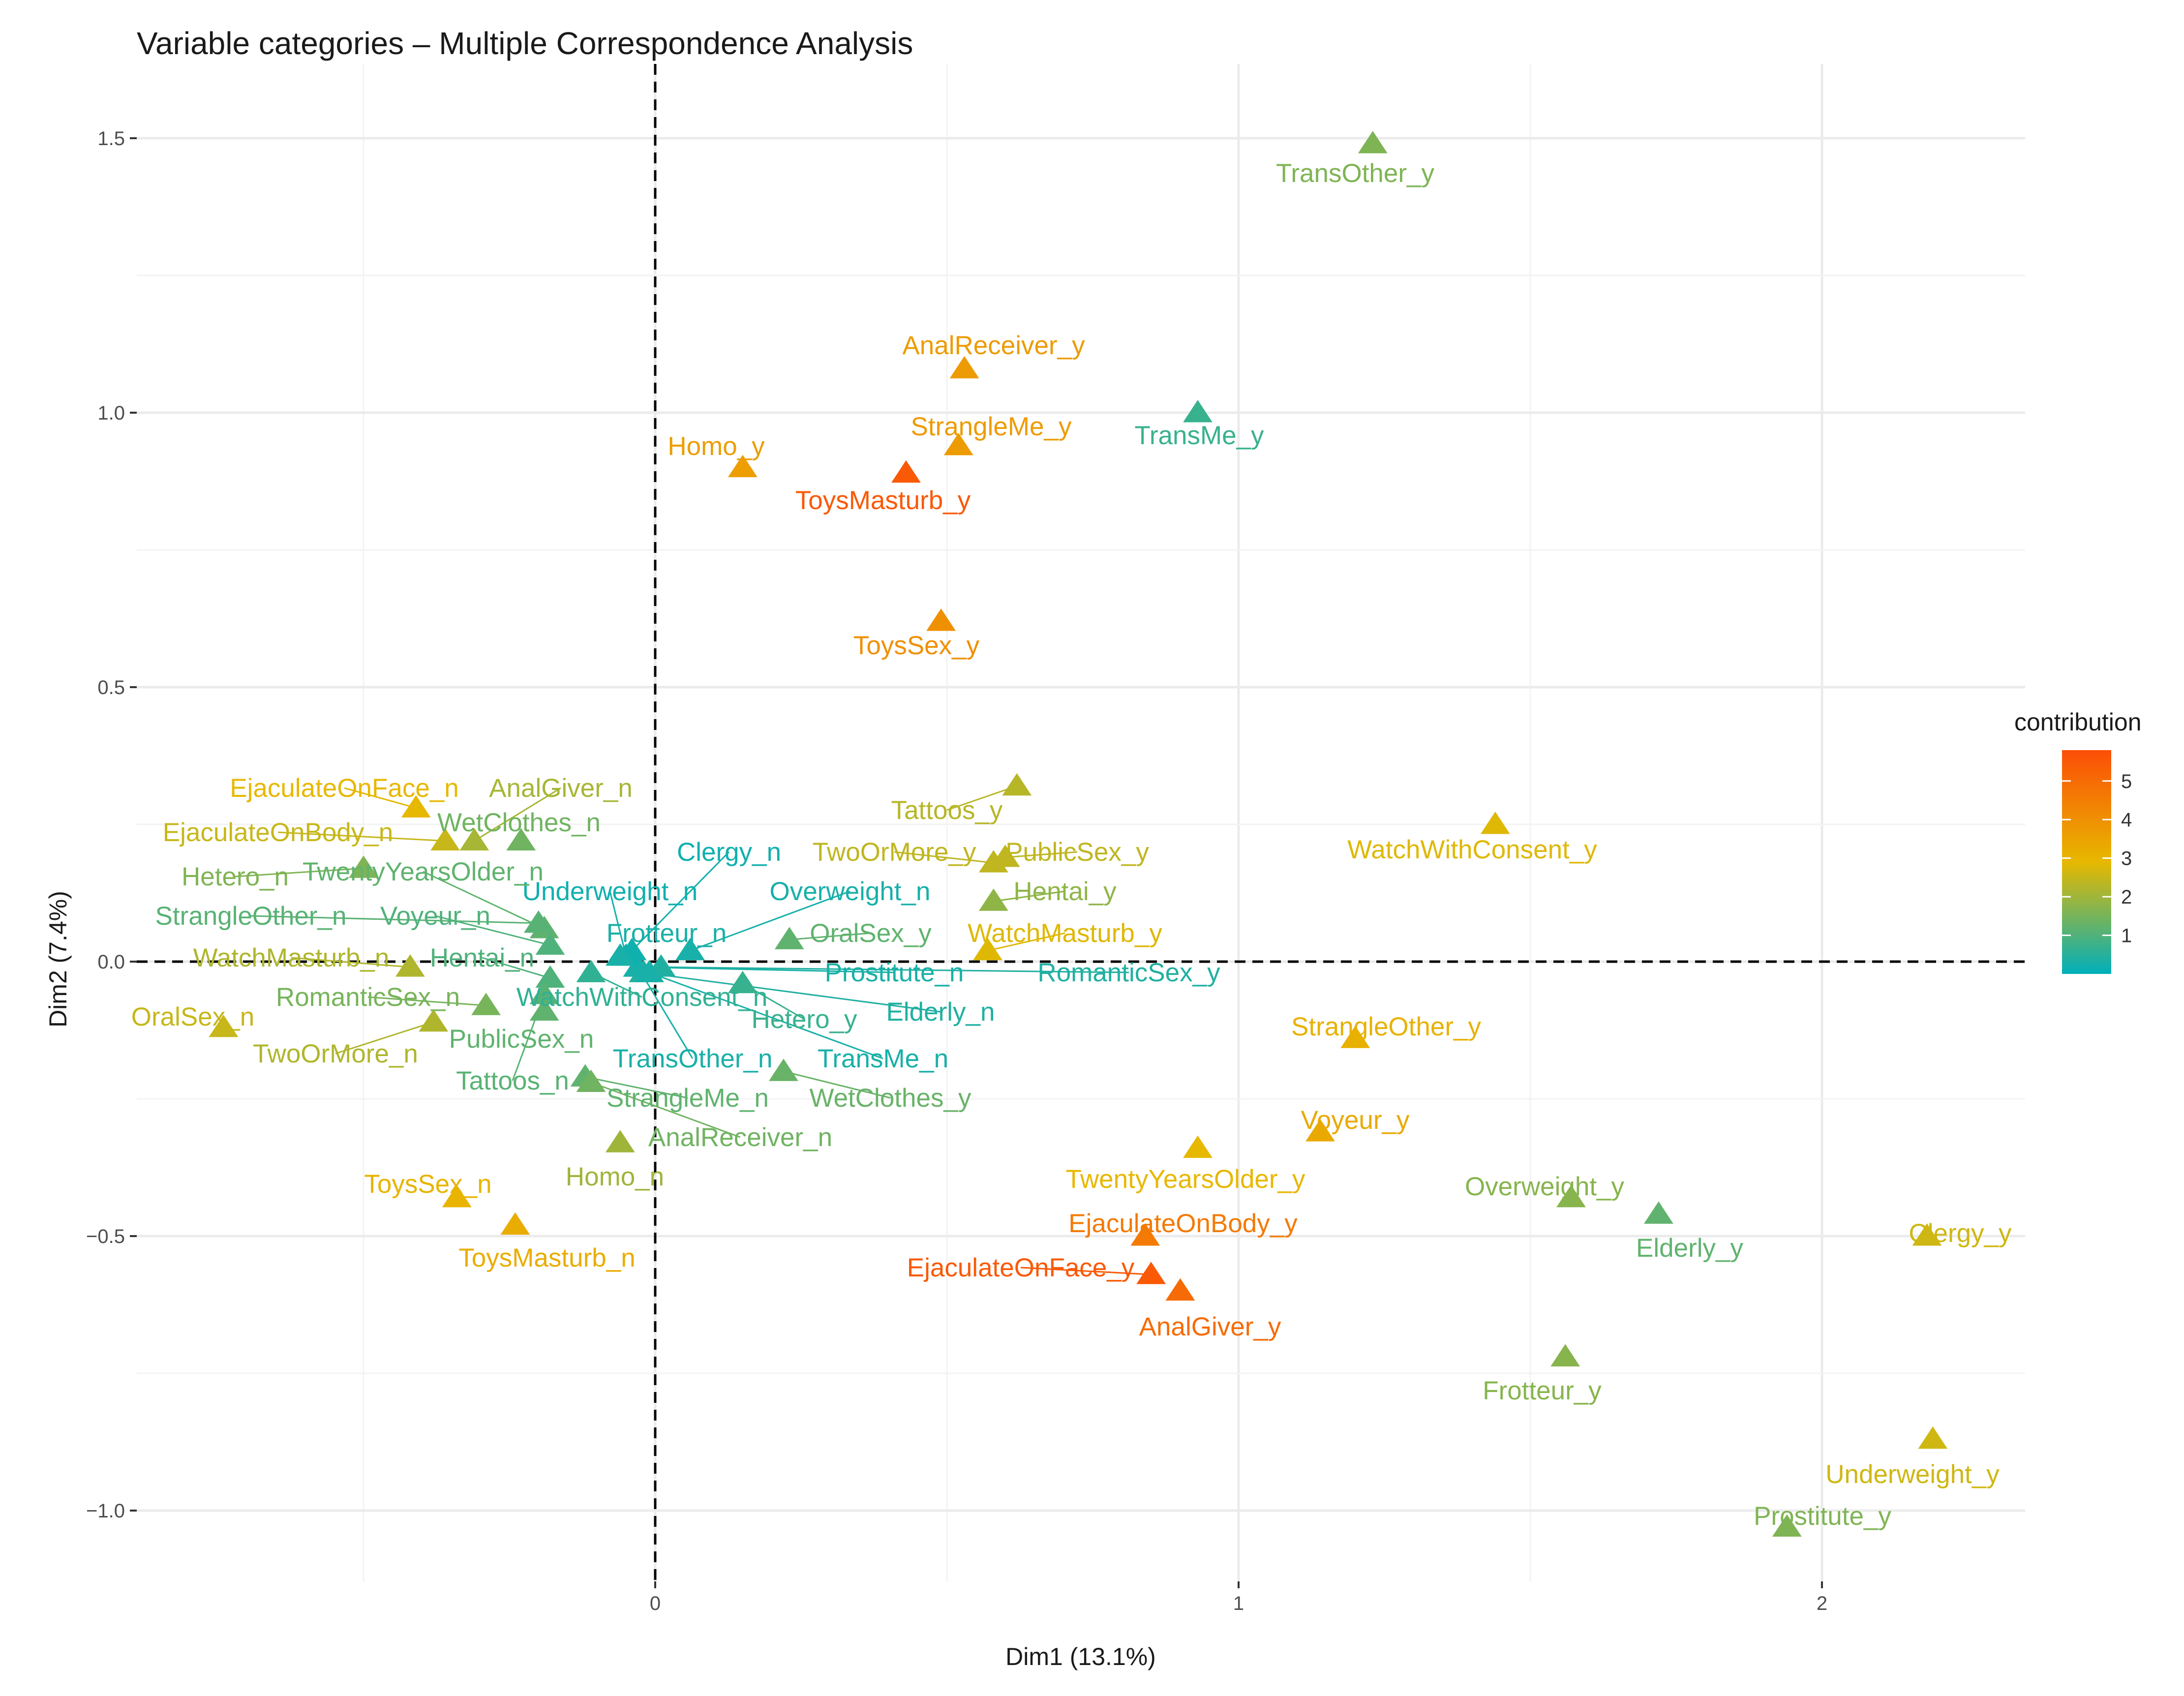 Image resolution: width=2184 pixels, height=1696 pixels. I want to click on point-label: PublicSex_y, so click(1077, 852).